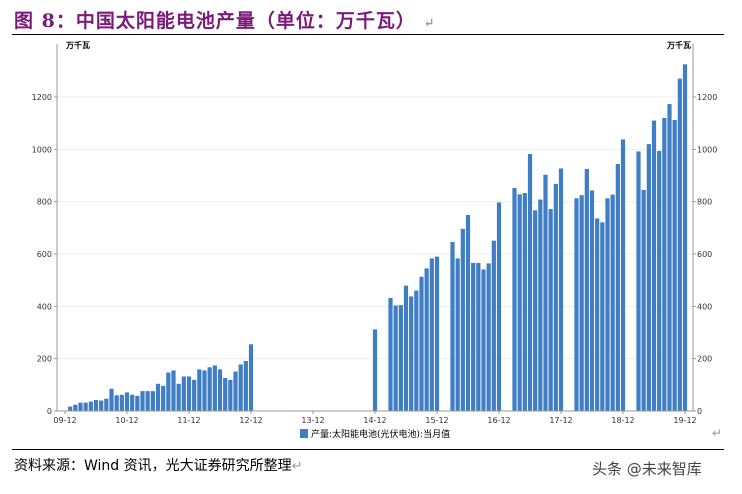  What do you see at coordinates (374, 420) in the screenshot?
I see `x-tick-label: 14-12` at bounding box center [374, 420].